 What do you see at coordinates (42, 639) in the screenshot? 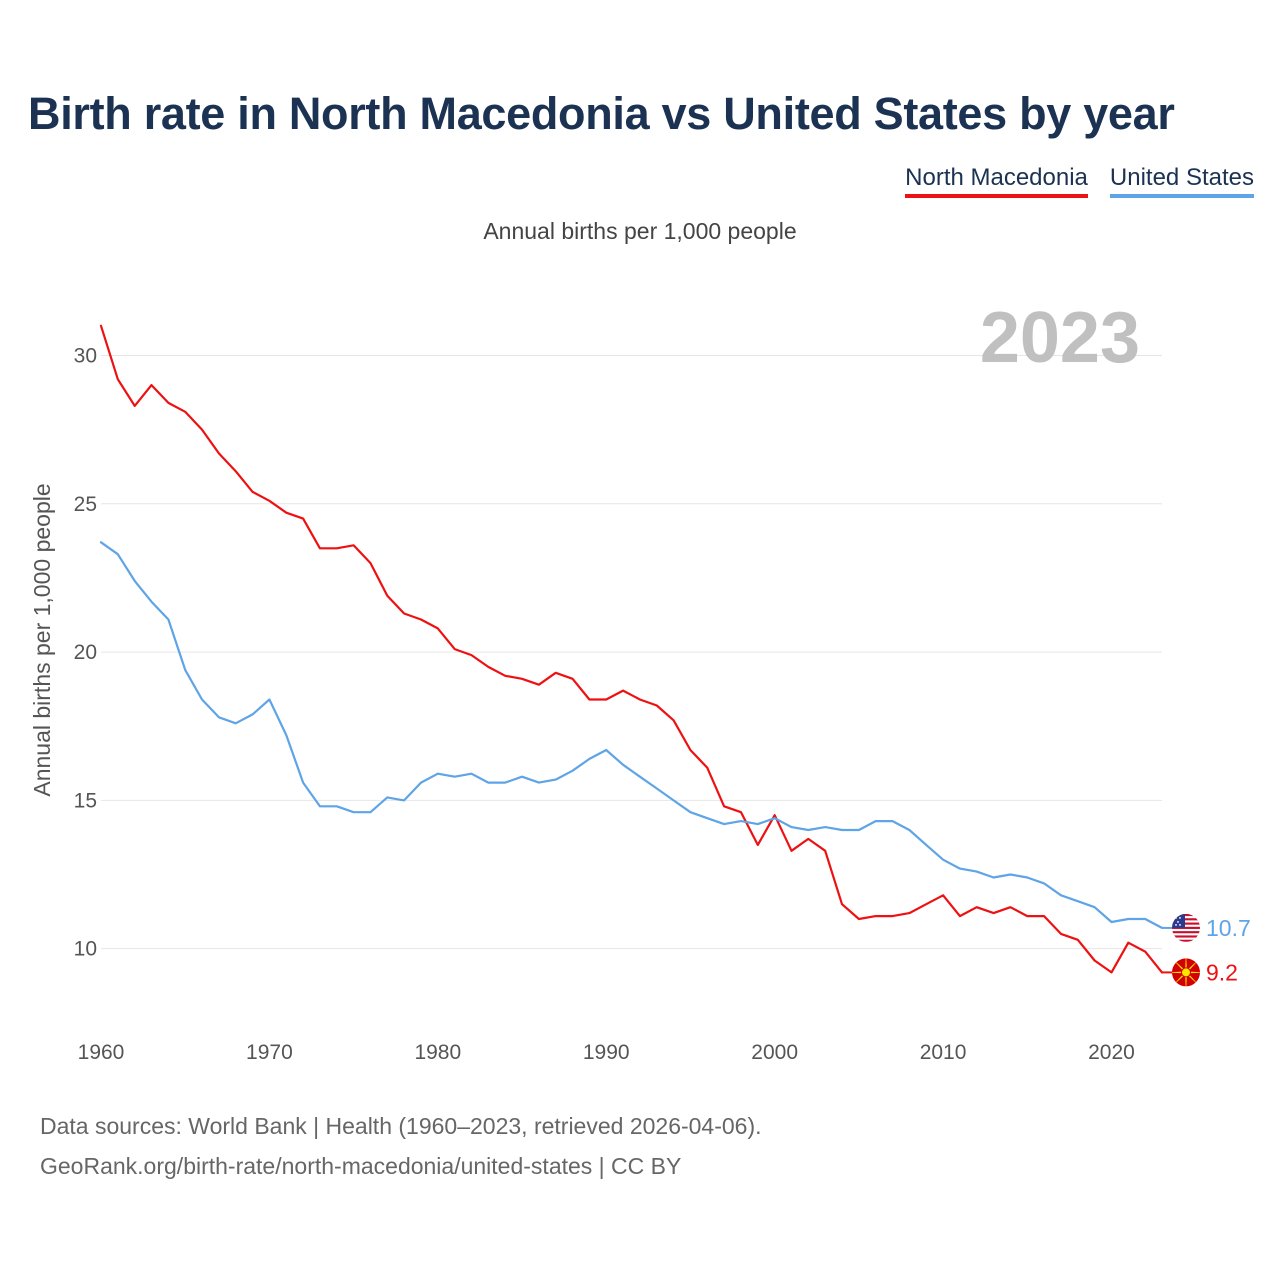
I see `y-axis-label: Annual births per 1,000 people` at bounding box center [42, 639].